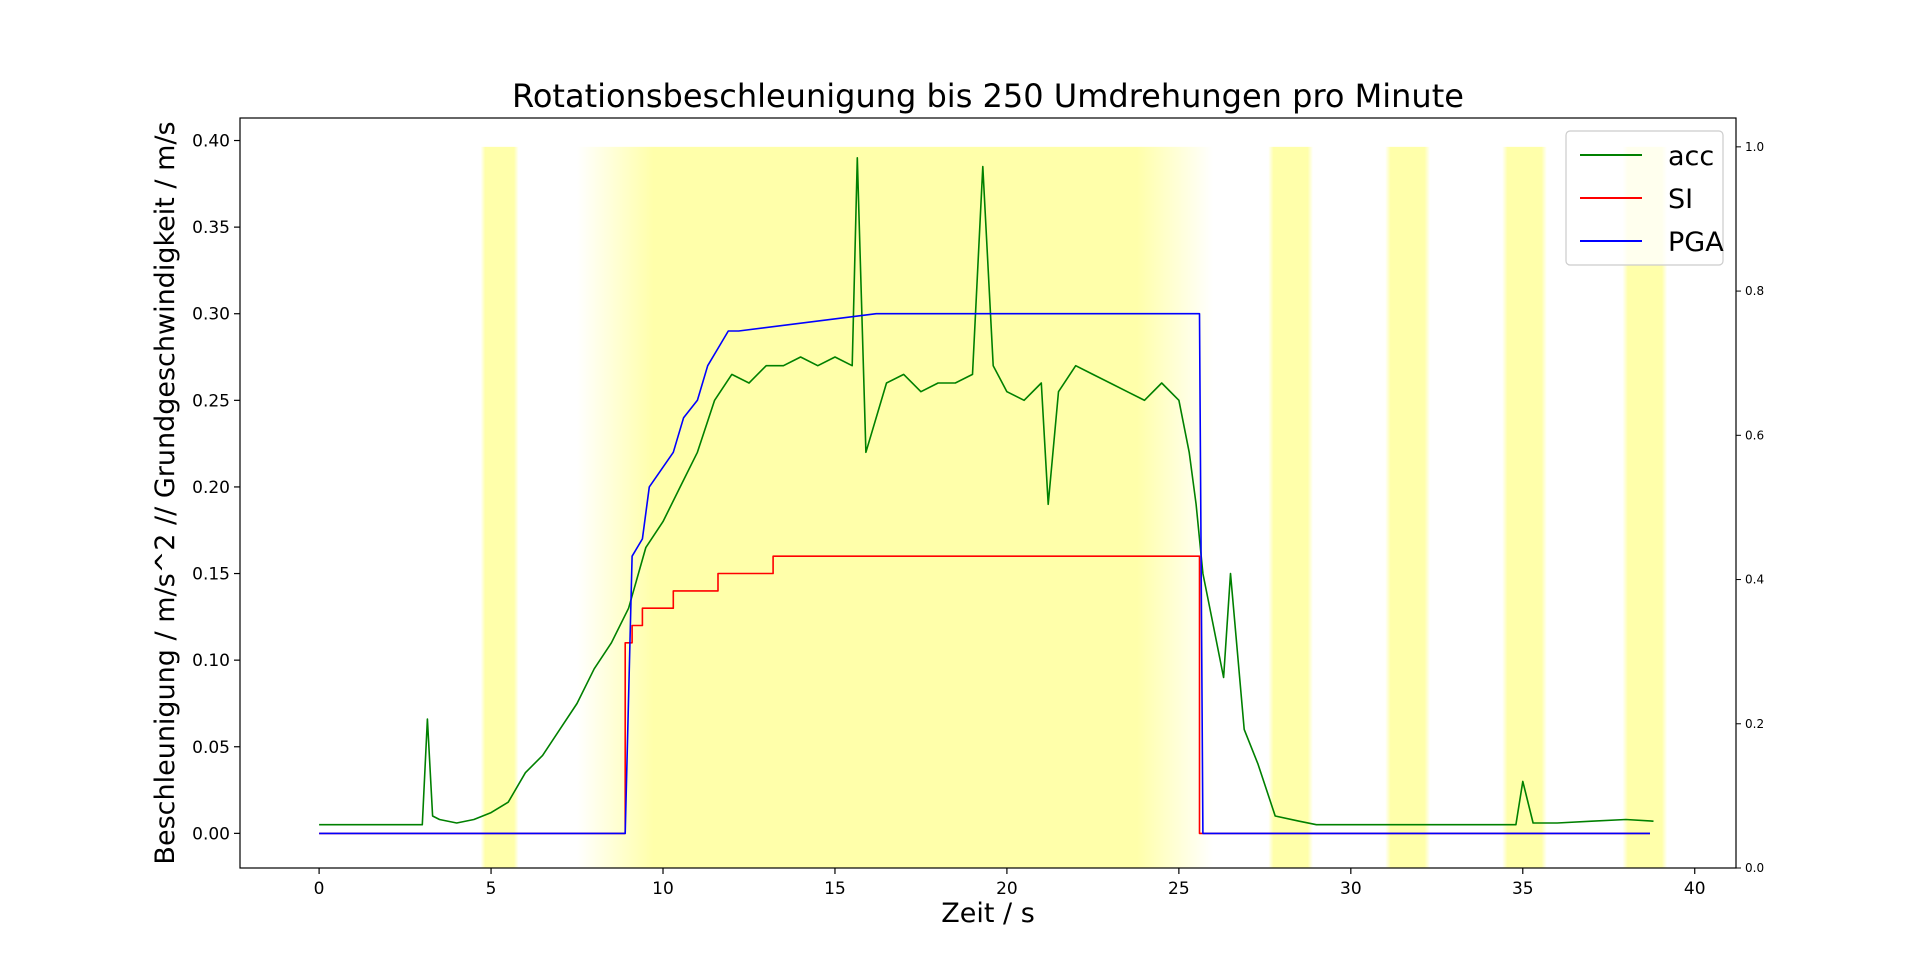  Describe the element at coordinates (1695, 889) in the screenshot. I see `x-tick-label: 40` at that location.